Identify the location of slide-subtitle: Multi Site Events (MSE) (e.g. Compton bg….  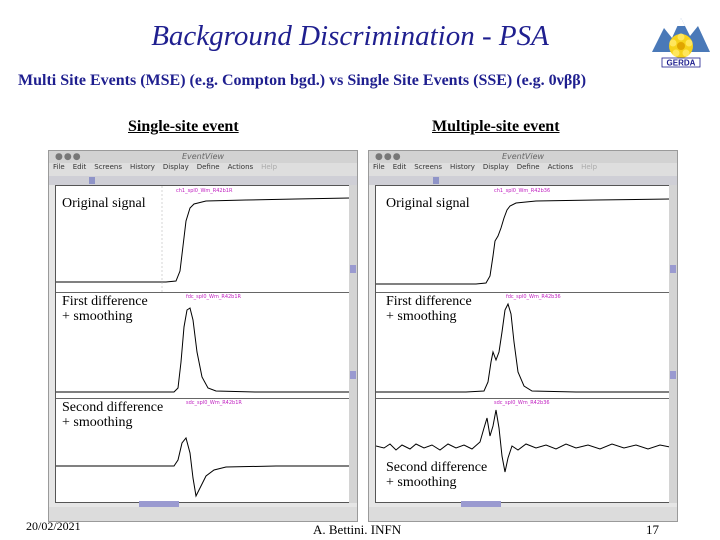
(302, 80).